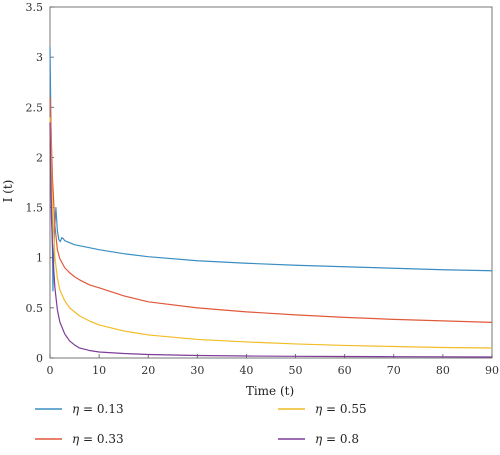  Describe the element at coordinates (39, 358) in the screenshot. I see `y-tick-label: 0` at that location.